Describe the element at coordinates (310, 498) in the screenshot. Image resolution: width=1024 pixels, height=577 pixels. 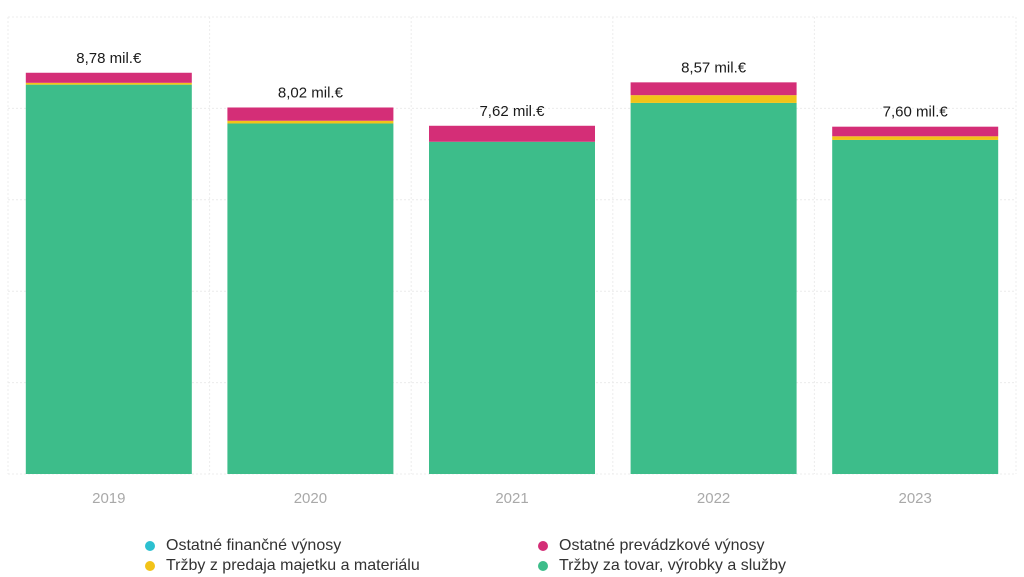
I see `x-tick-label: 2020` at that location.